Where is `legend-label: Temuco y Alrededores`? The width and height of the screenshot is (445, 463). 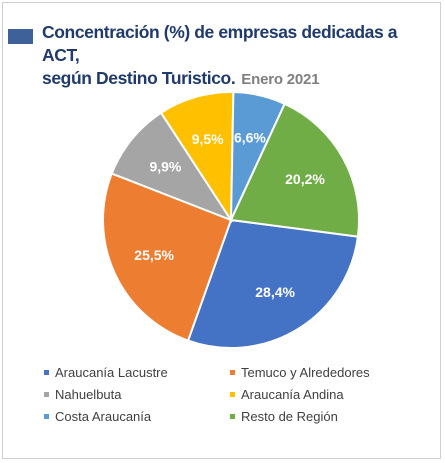 legend-label: Temuco y Alrededores is located at coordinates (305, 372).